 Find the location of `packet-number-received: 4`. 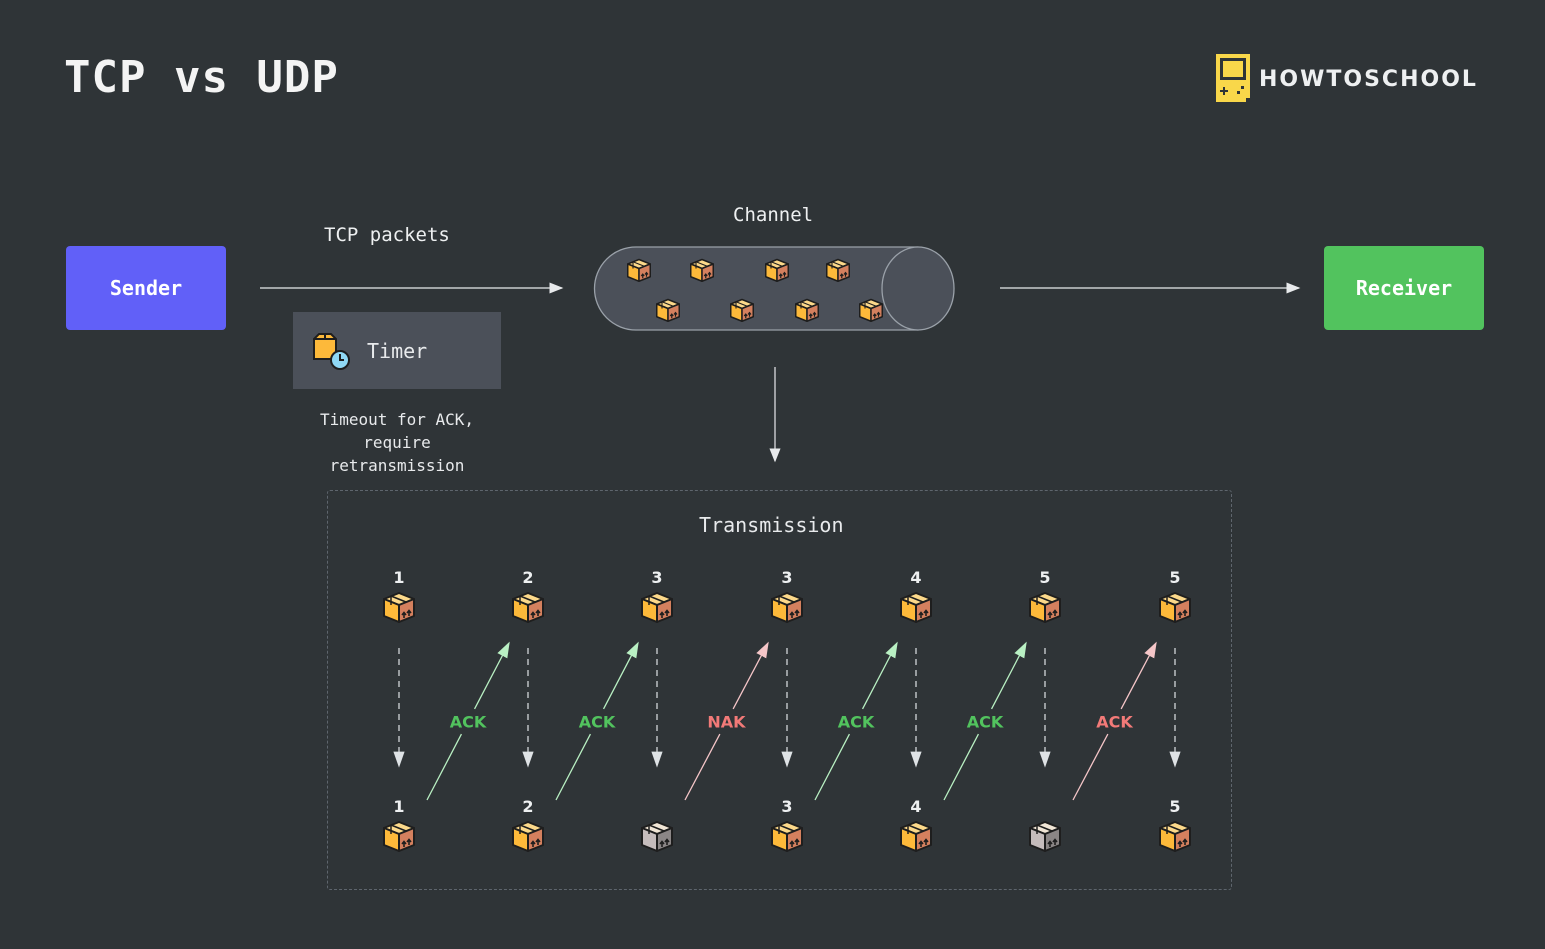

packet-number-received: 4 is located at coordinates (915, 806).